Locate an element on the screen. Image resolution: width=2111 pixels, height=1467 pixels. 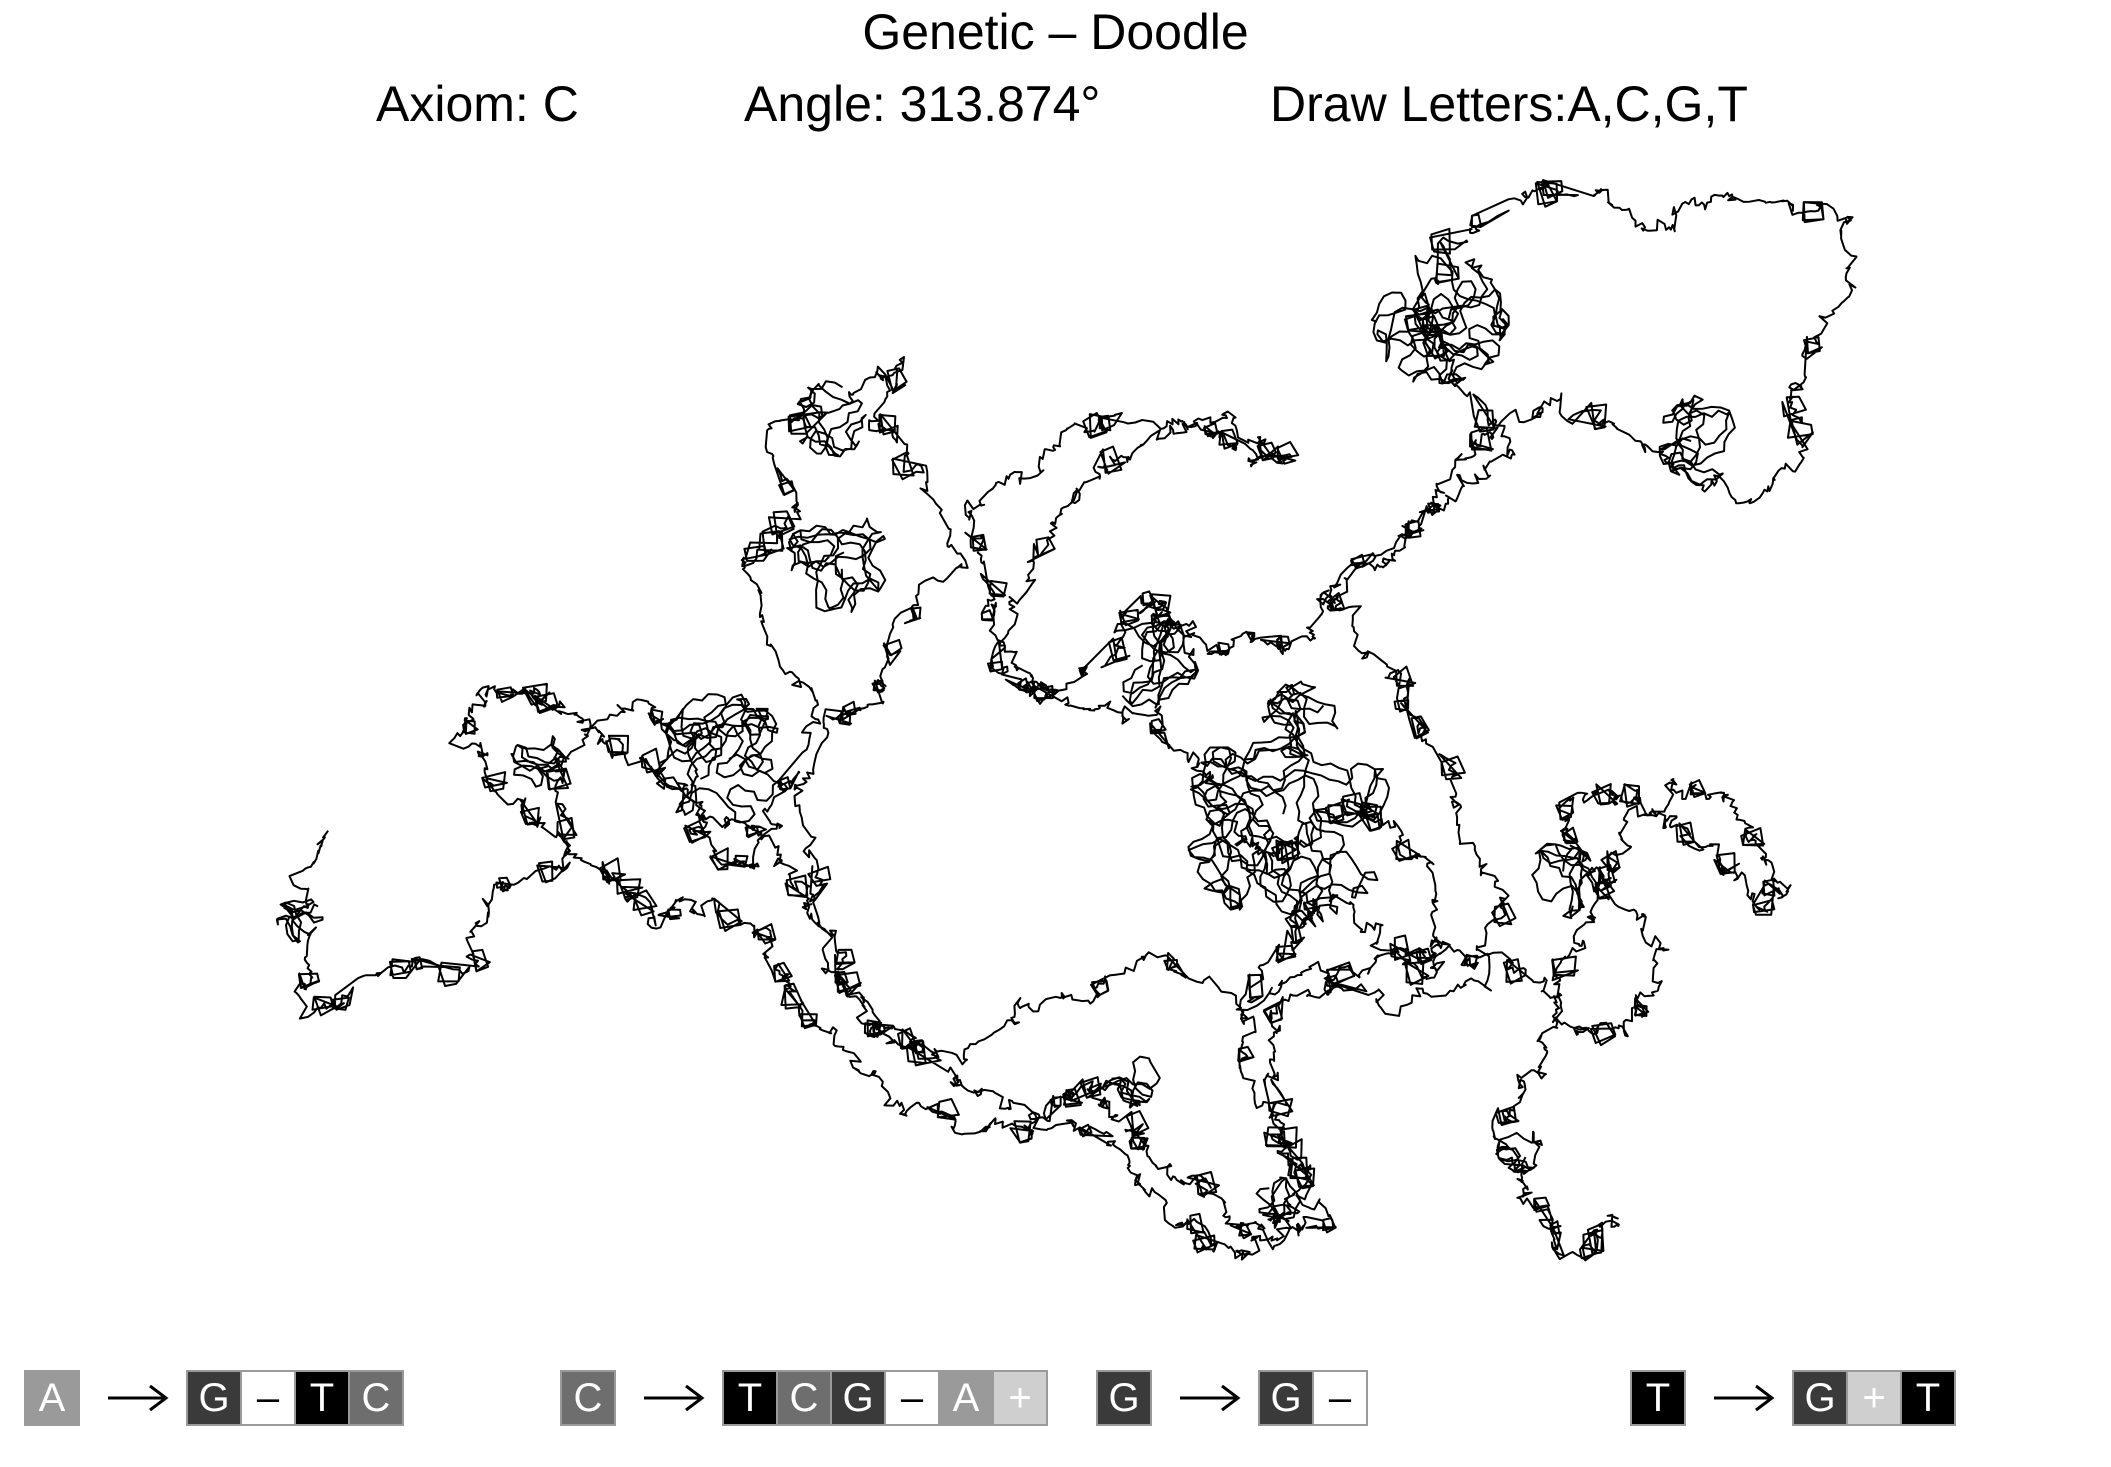
page-title: Genetic – Doodle is located at coordinates (1055, 32).